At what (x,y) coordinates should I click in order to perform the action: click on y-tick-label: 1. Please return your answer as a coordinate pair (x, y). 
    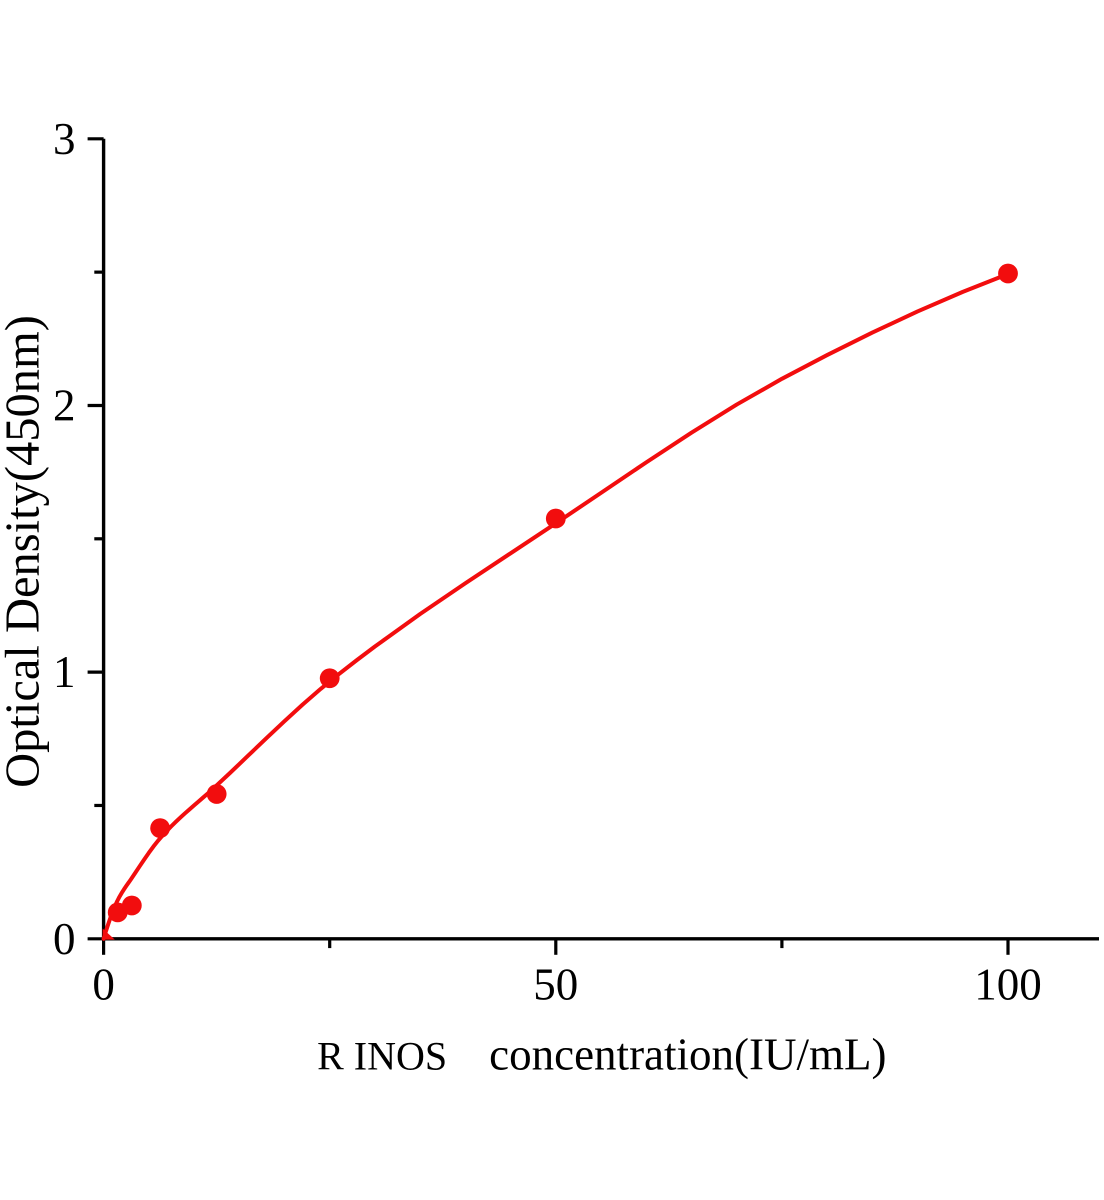
    Looking at the image, I should click on (64, 672).